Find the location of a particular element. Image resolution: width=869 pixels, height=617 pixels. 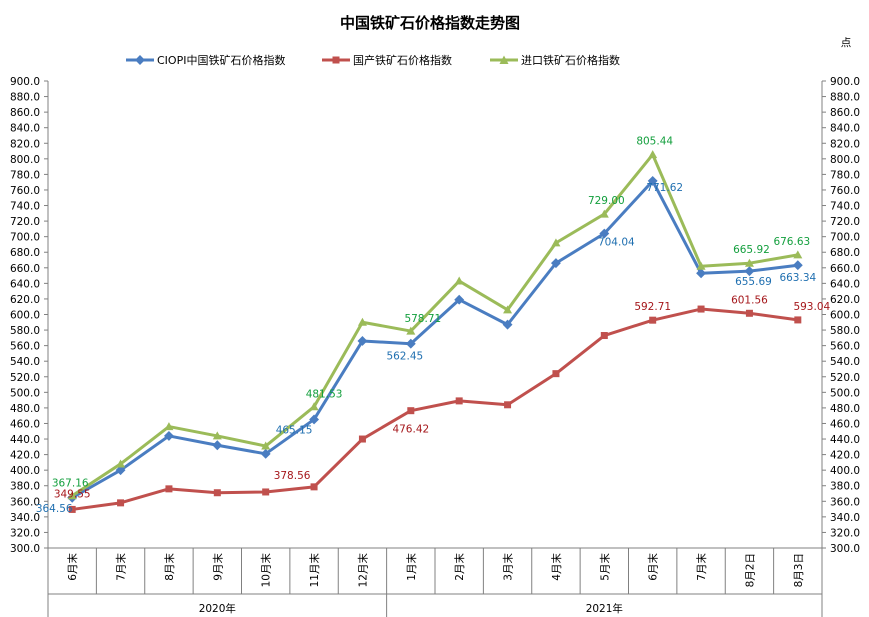

data-label: 655.69 is located at coordinates (753, 282).